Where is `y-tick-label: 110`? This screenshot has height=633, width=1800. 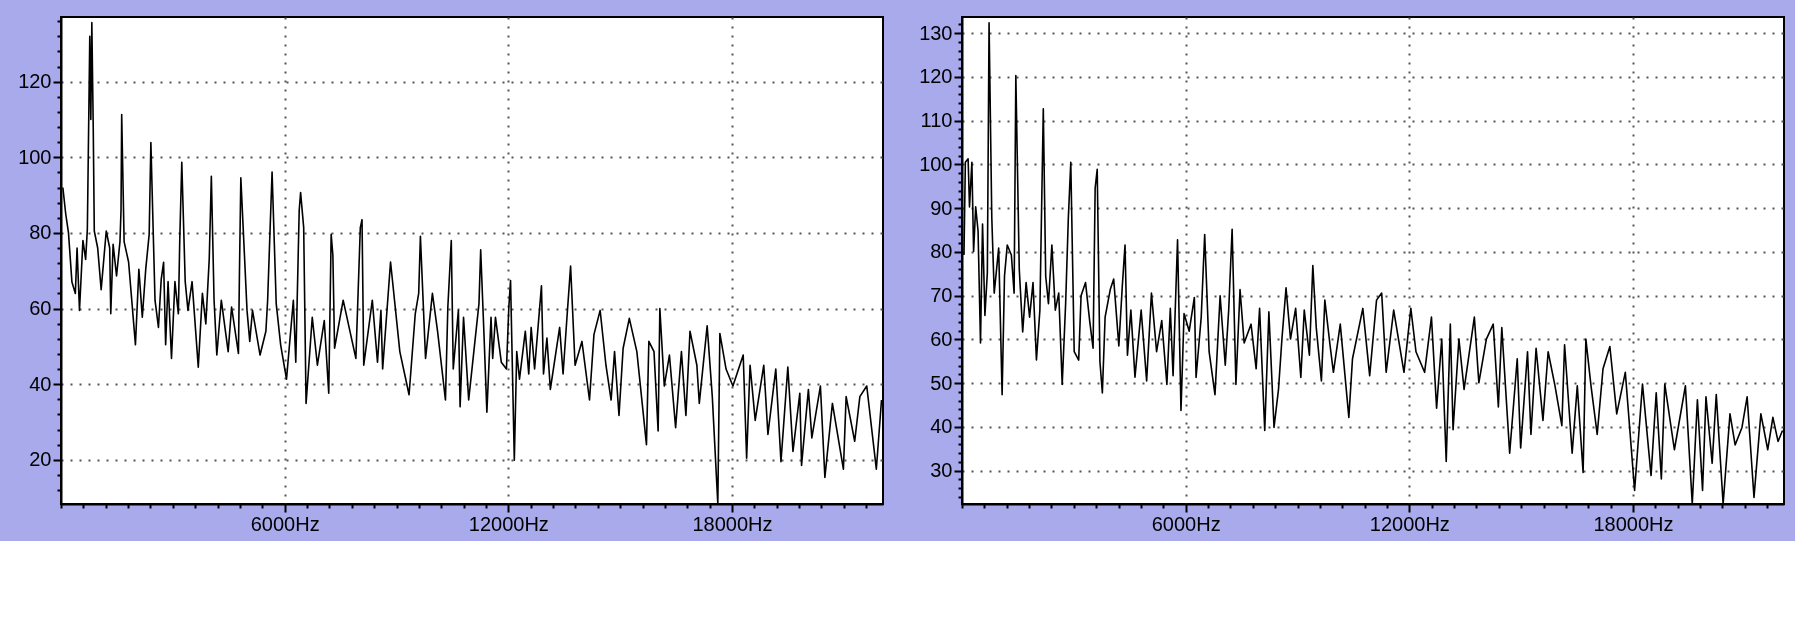
y-tick-label: 110 is located at coordinates (936, 120).